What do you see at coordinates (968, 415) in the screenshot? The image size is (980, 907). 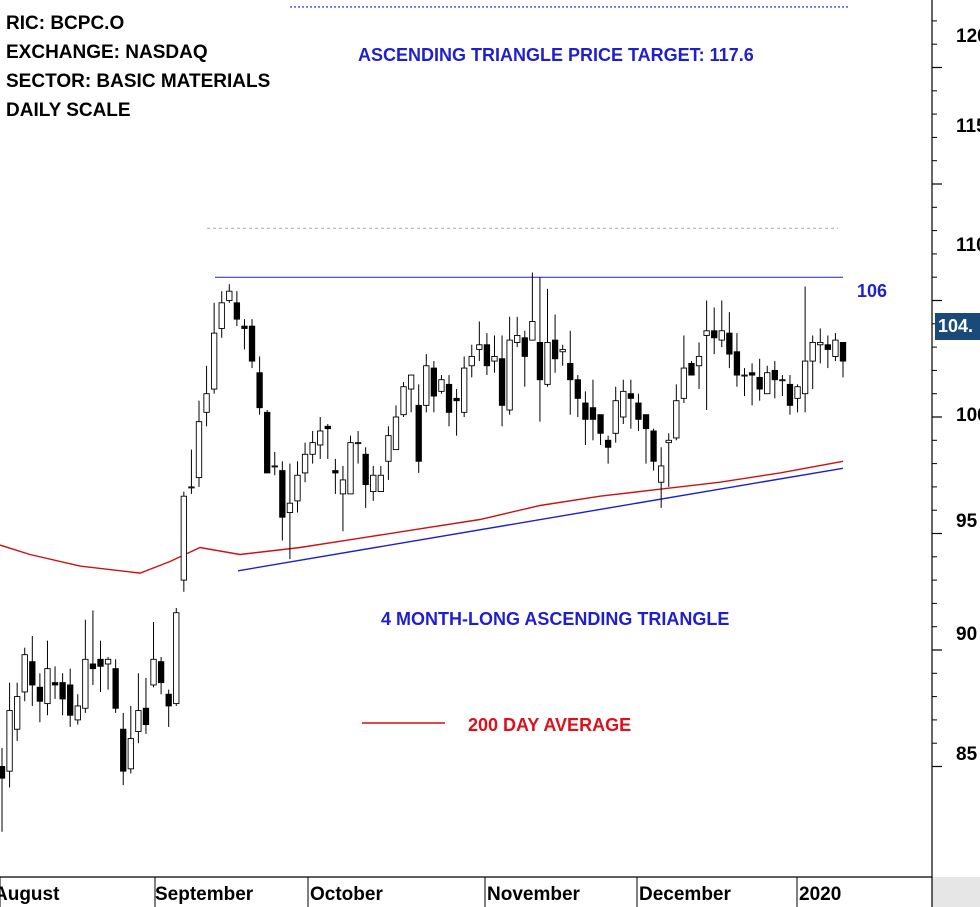 I see `y-tick-label: 100` at bounding box center [968, 415].